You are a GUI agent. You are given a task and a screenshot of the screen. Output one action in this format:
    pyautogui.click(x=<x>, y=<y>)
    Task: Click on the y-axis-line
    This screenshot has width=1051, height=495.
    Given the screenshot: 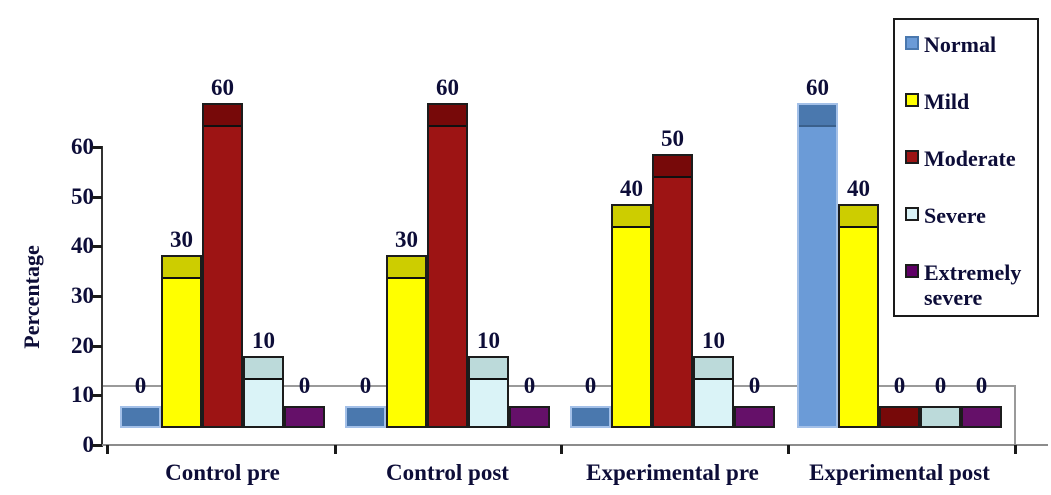 What is the action you would take?
    pyautogui.click(x=102, y=296)
    